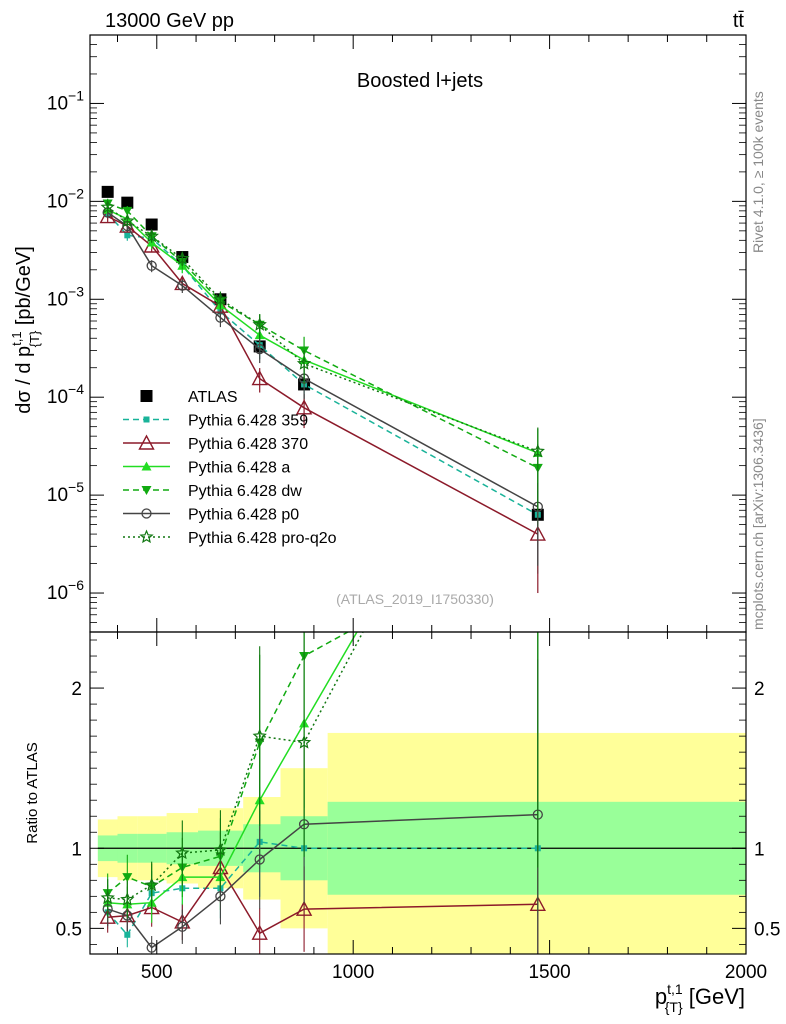 This screenshot has height=1024, width=786. I want to click on rivet-version-label: Rivet 4.1.0, ≥ 100k events, so click(758, 172).